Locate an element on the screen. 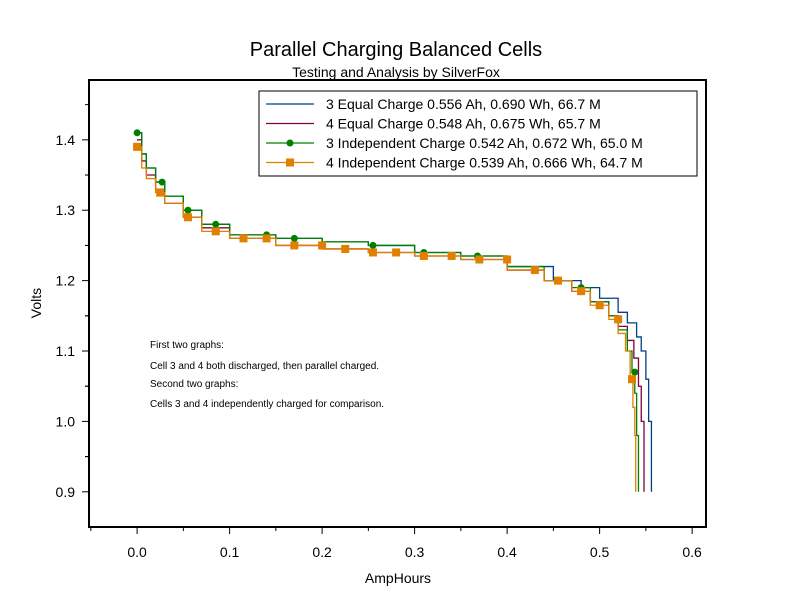  y-tick-label: 1.0 is located at coordinates (66, 421).